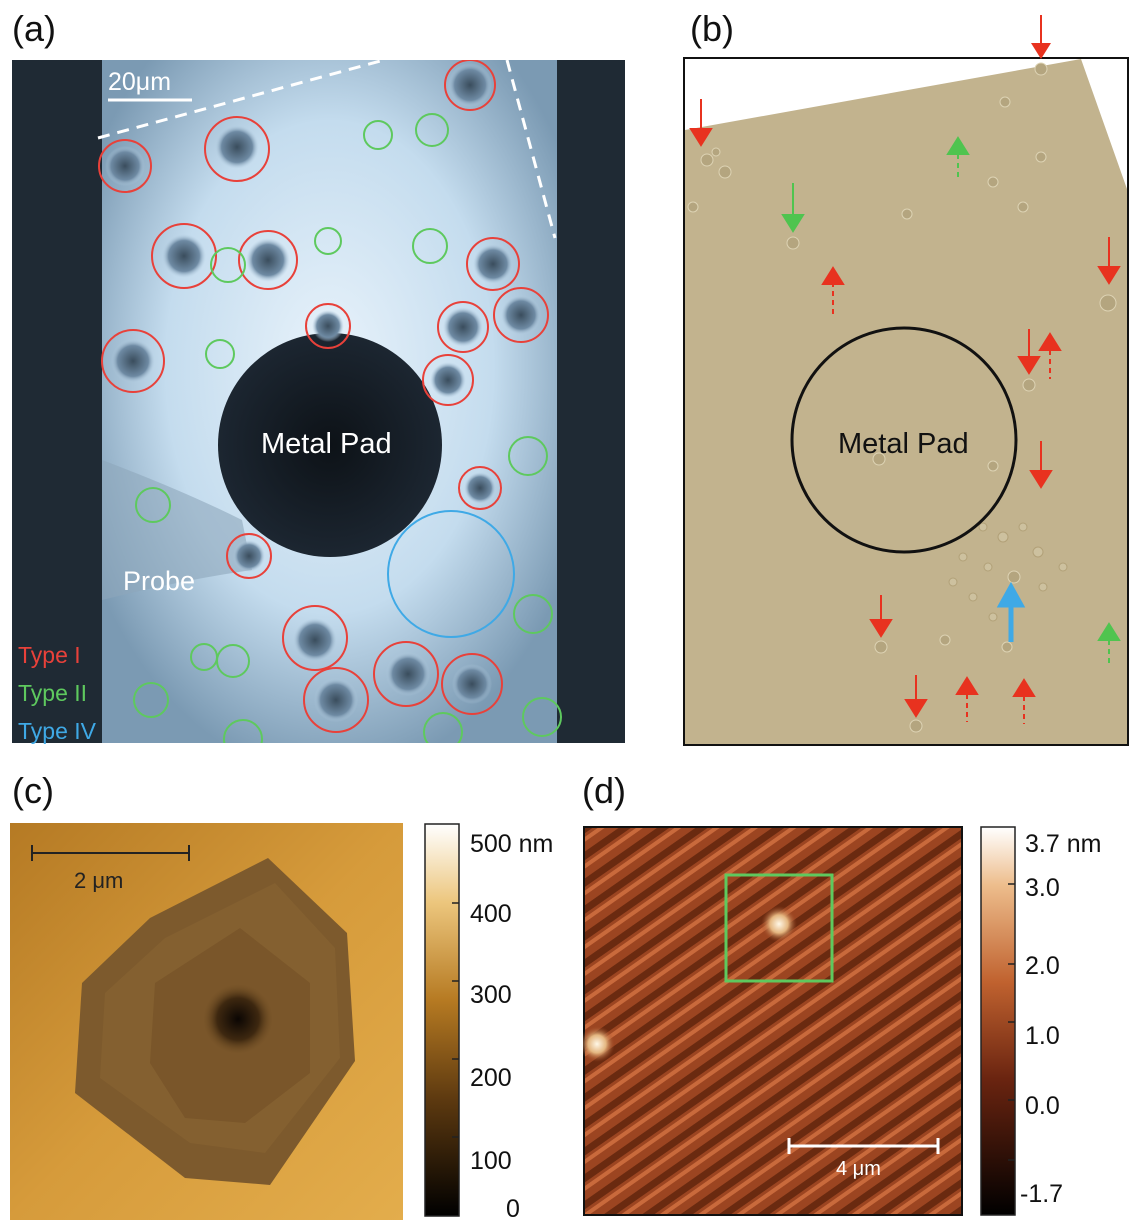  What do you see at coordinates (1042, 1106) in the screenshot?
I see `panel-d-tick-0: 0.0` at bounding box center [1042, 1106].